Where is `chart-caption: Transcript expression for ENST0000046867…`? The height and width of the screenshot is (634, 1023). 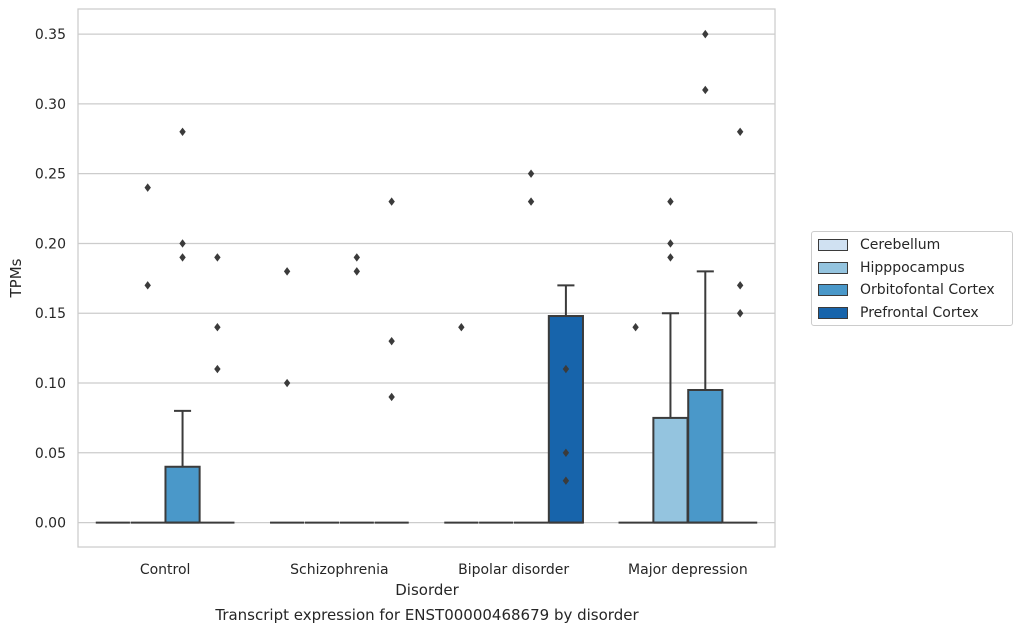
chart-caption: Transcript expression for ENST0000046867… is located at coordinates (427, 615).